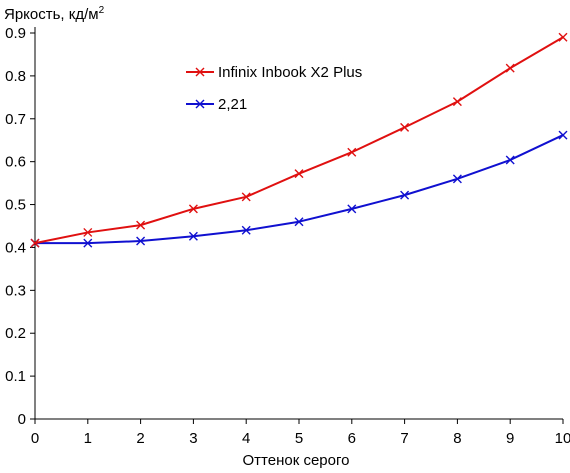 The width and height of the screenshot is (570, 473). Describe the element at coordinates (299, 438) in the screenshot. I see `x-tick-label: 5` at that location.